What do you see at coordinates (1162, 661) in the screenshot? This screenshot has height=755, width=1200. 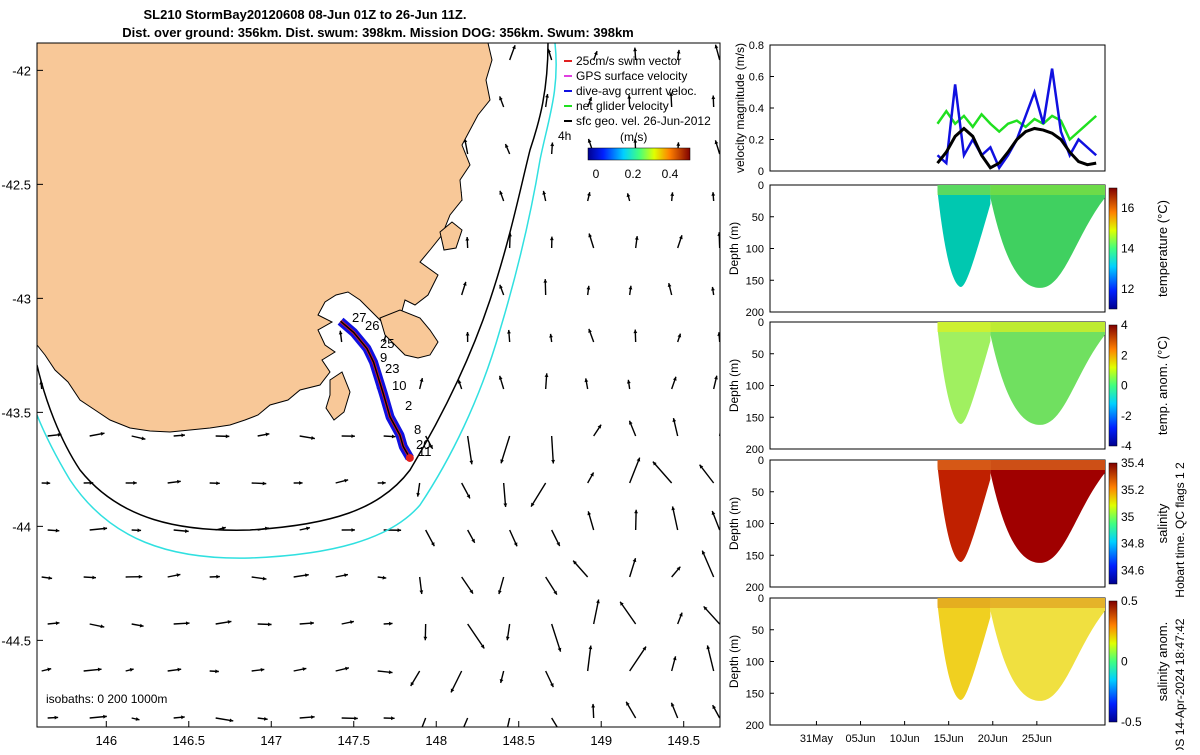 I see `colorbar-label: salinity anom.` at bounding box center [1162, 661].